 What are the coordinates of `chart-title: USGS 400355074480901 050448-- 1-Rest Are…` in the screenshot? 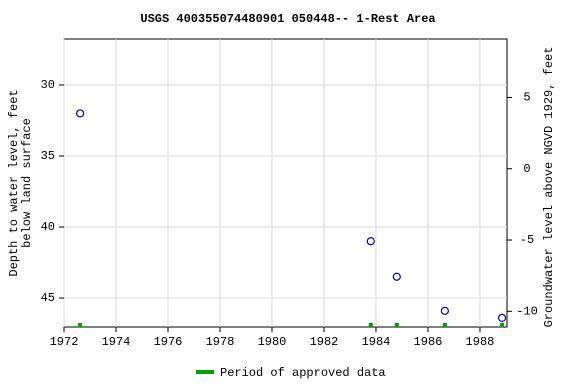 It's located at (287, 19).